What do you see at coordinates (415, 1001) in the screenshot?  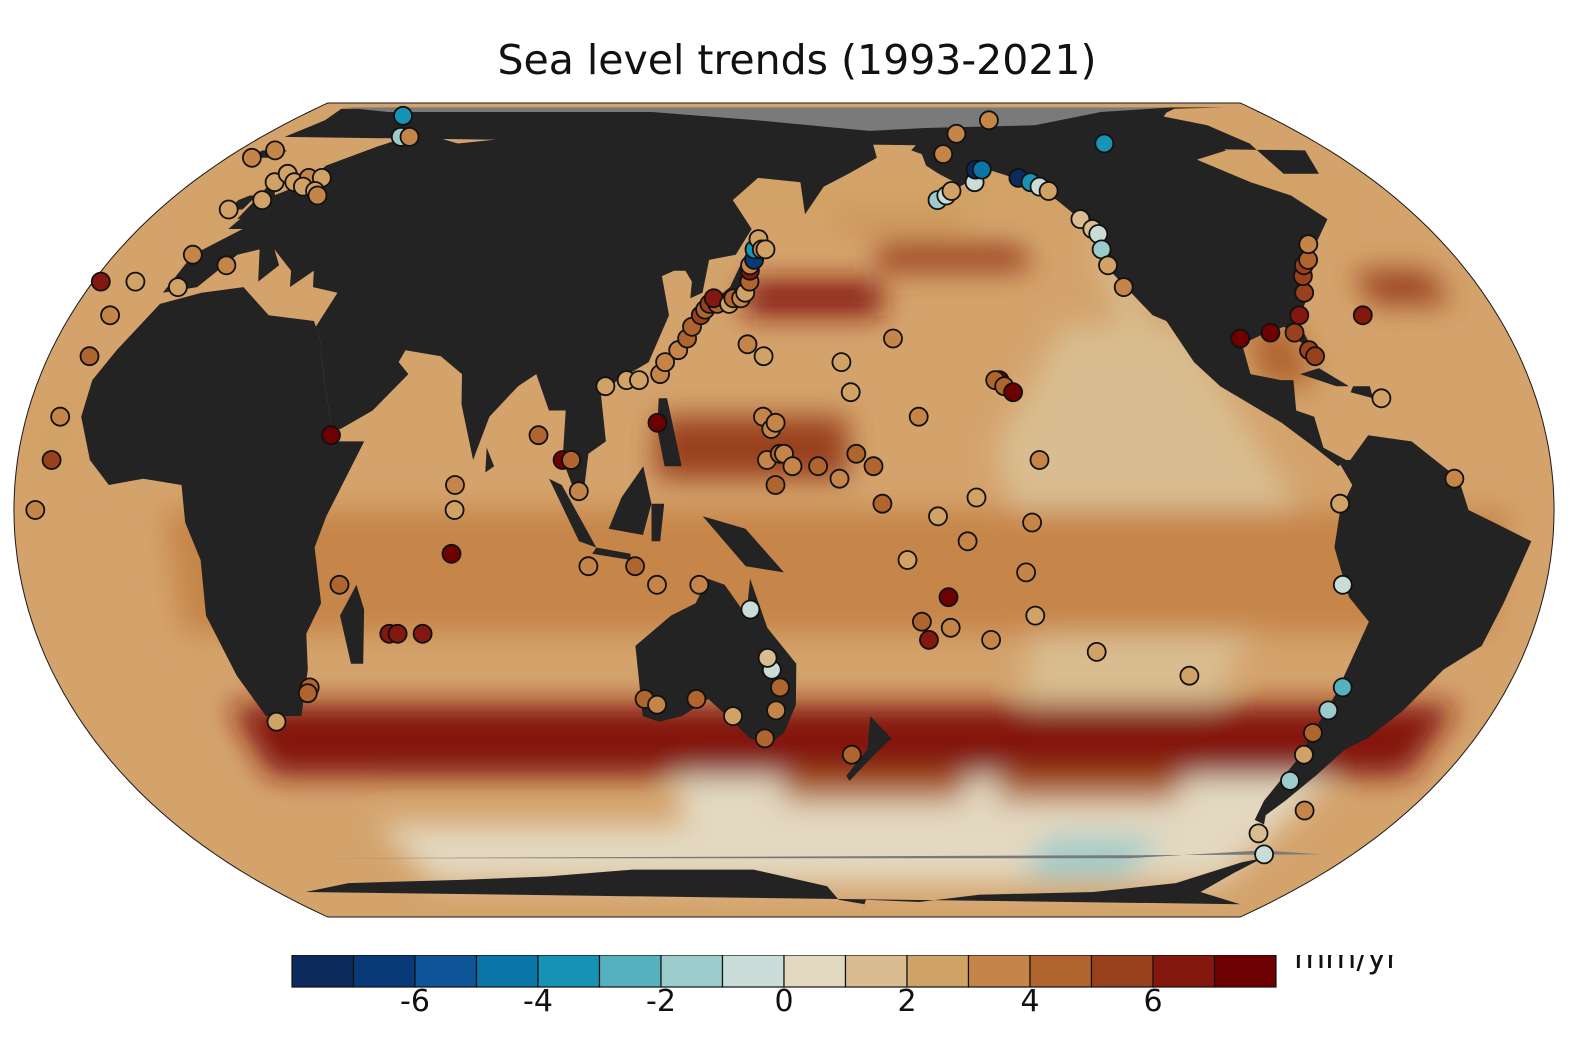 I see `colorbar-tick-label: -6` at bounding box center [415, 1001].